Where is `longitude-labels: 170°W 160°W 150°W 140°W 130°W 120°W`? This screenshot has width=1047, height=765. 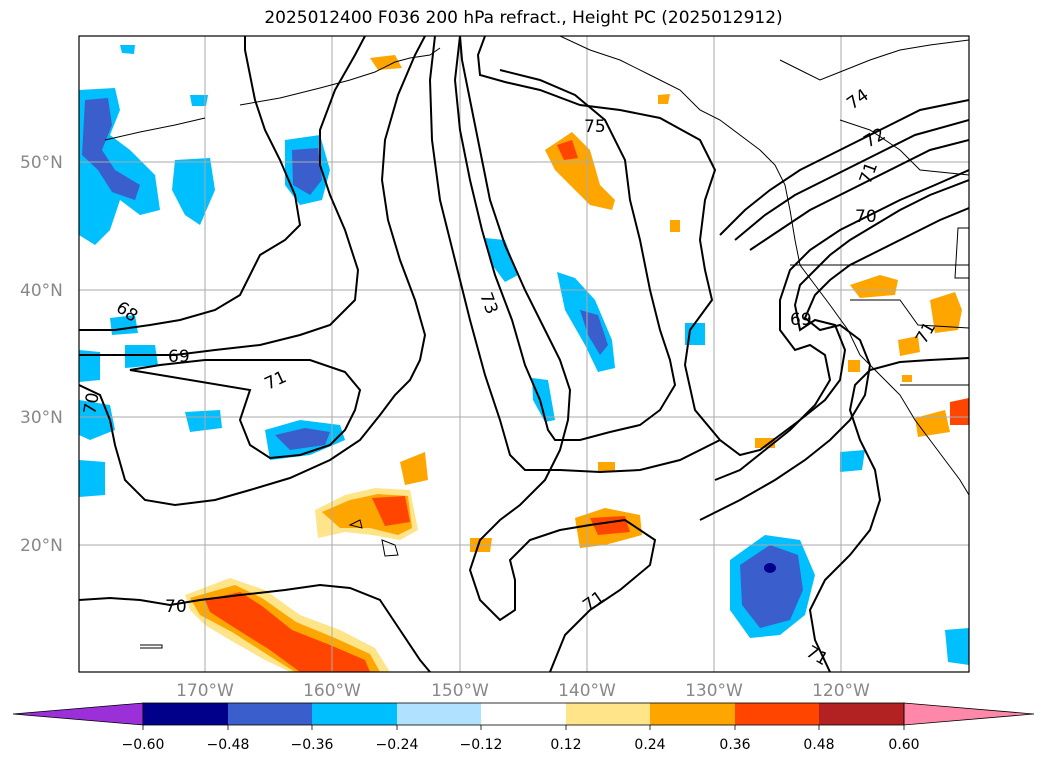
longitude-labels: 170°W 160°W 150°W 140°W 130°W 120°W is located at coordinates (523, 691).